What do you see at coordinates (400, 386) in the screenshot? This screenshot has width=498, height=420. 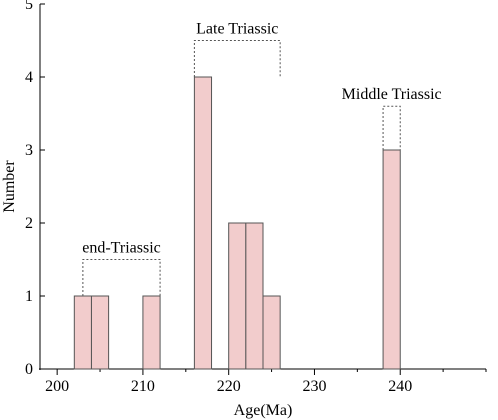 I see `x-tick-label: 240` at bounding box center [400, 386].